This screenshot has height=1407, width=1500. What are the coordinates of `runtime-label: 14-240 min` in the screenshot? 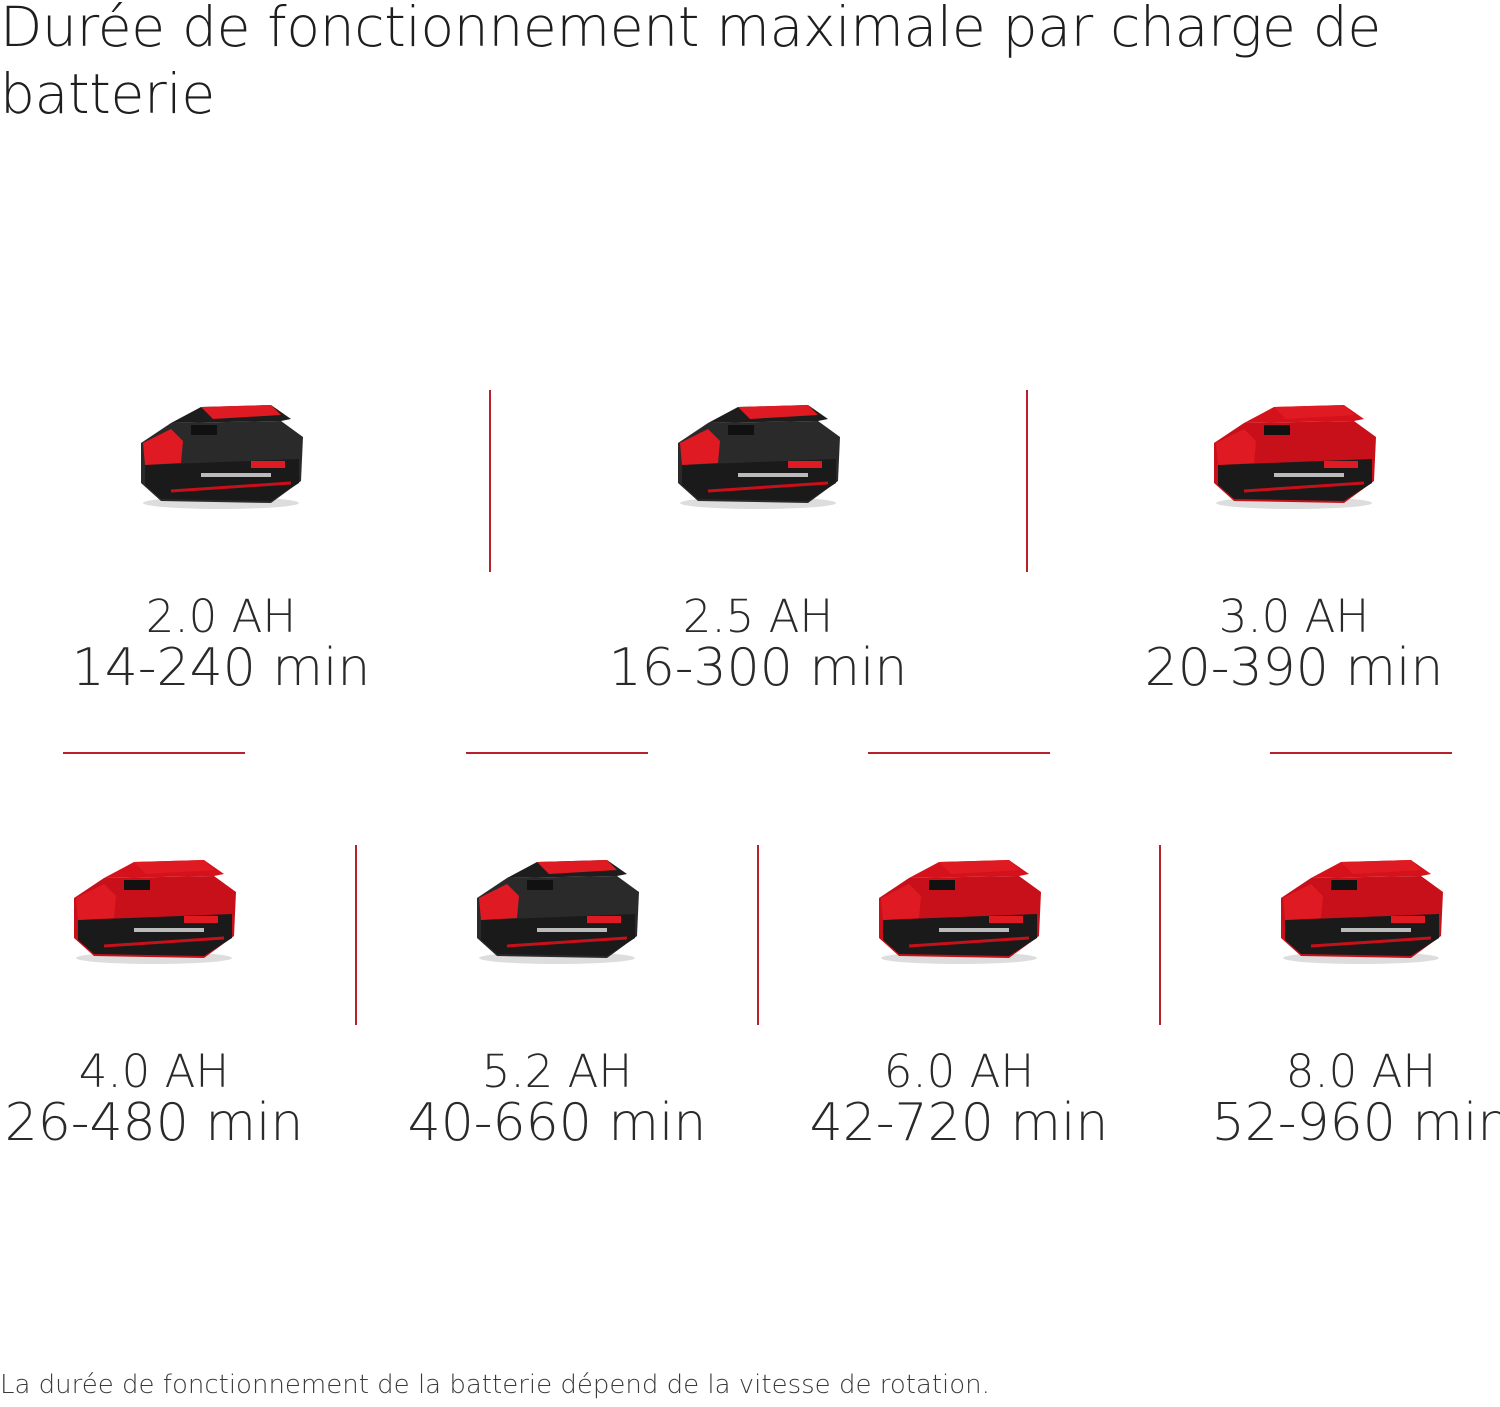 It's located at (221, 668).